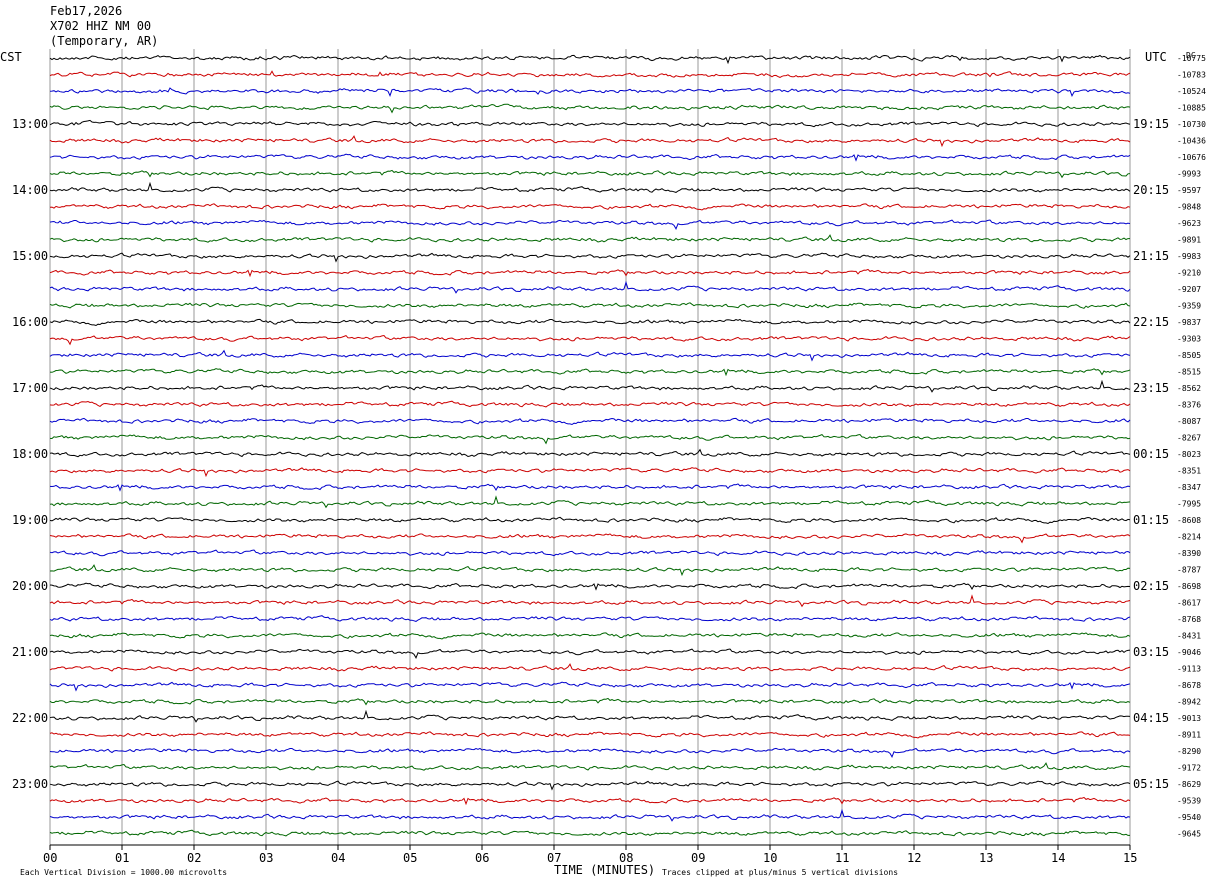  I want to click on dc-offset-label: -10436, so click(1191, 141).